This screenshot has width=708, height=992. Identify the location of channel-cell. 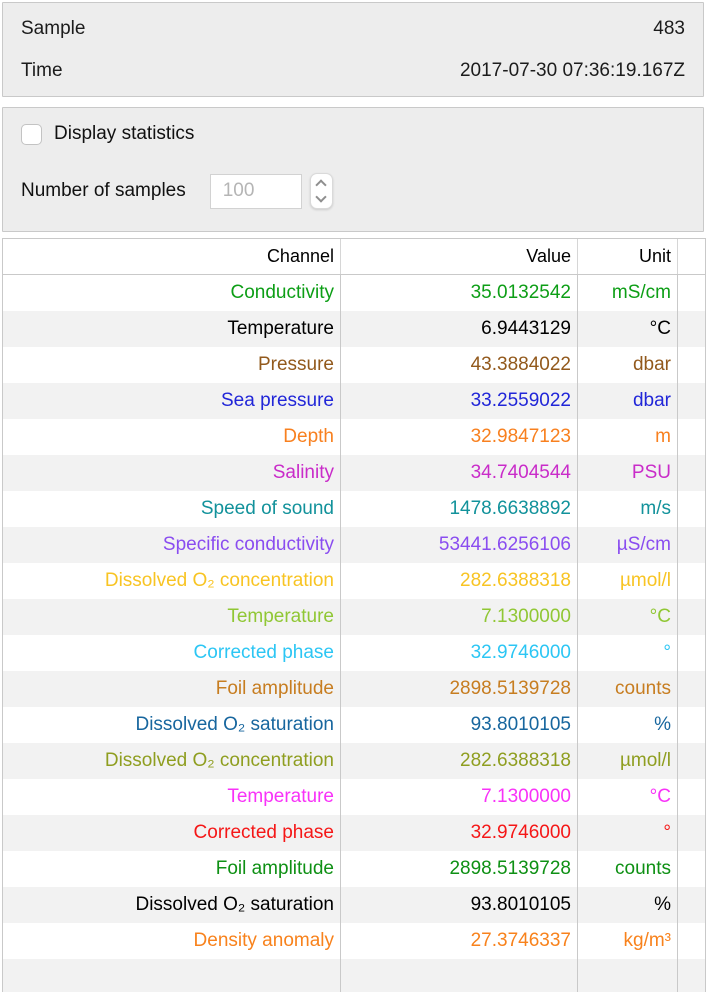
(172, 975).